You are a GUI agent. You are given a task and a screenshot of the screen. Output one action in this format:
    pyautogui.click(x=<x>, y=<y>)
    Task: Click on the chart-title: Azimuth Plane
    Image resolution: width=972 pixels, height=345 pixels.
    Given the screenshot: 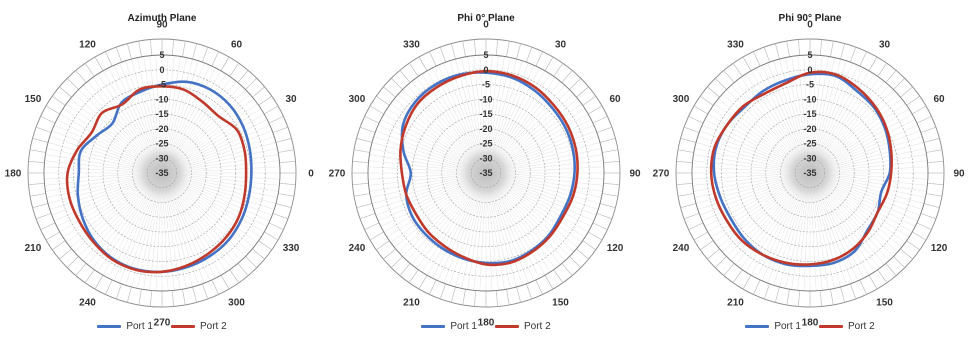 What is the action you would take?
    pyautogui.click(x=162, y=18)
    